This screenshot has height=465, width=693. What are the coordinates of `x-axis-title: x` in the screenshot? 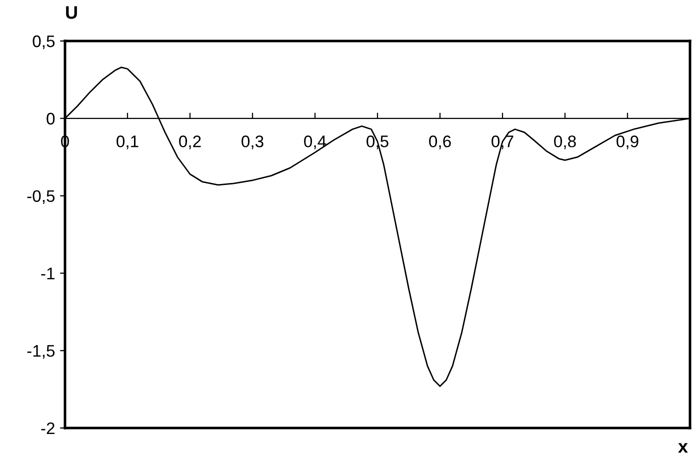 It's located at (683, 448).